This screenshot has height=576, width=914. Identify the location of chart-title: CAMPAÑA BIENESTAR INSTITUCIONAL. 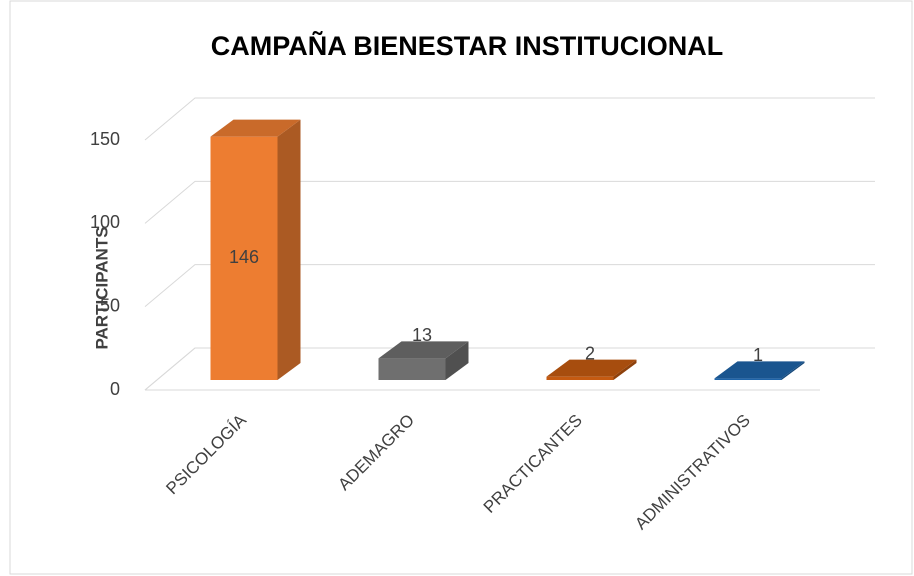
(467, 45).